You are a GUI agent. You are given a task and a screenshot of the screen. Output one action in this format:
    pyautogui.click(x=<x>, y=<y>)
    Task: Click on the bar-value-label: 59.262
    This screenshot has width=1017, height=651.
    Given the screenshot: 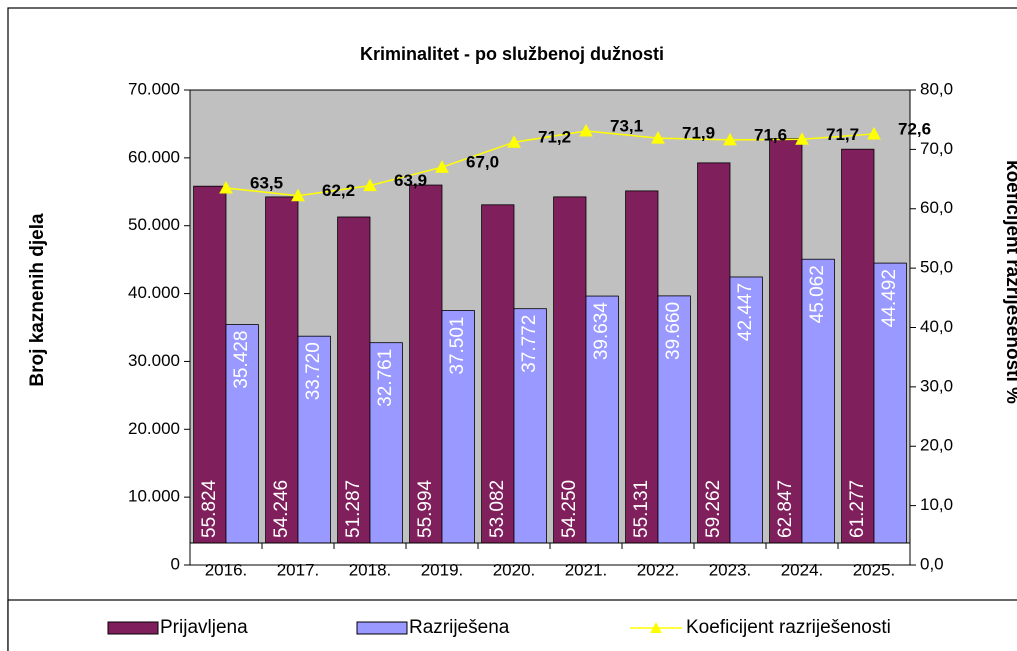 What is the action you would take?
    pyautogui.click(x=713, y=509)
    